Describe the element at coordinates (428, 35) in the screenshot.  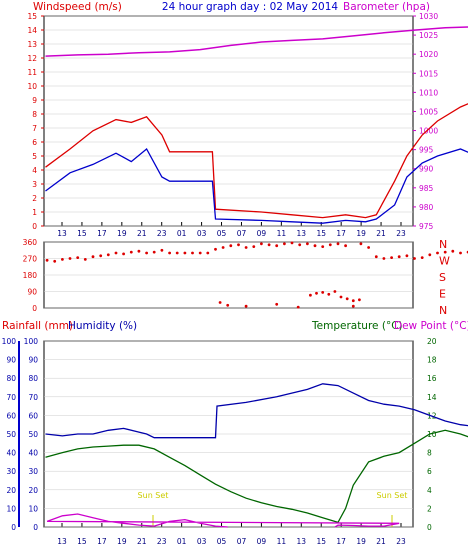
I see `baro-axis-label: 1025` at that location.